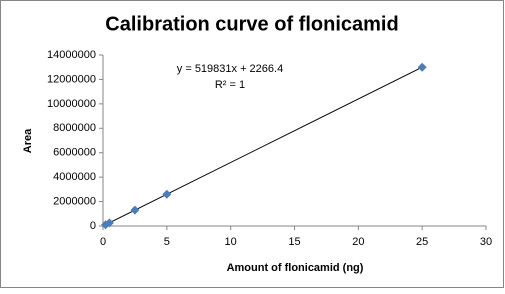  I want to click on y-tick-label: 6000000, so click(74, 153).